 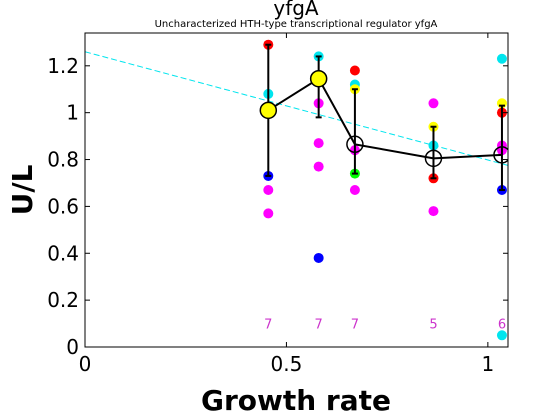 What do you see at coordinates (296, 400) in the screenshot?
I see `x-axis-label: Growth rate` at bounding box center [296, 400].